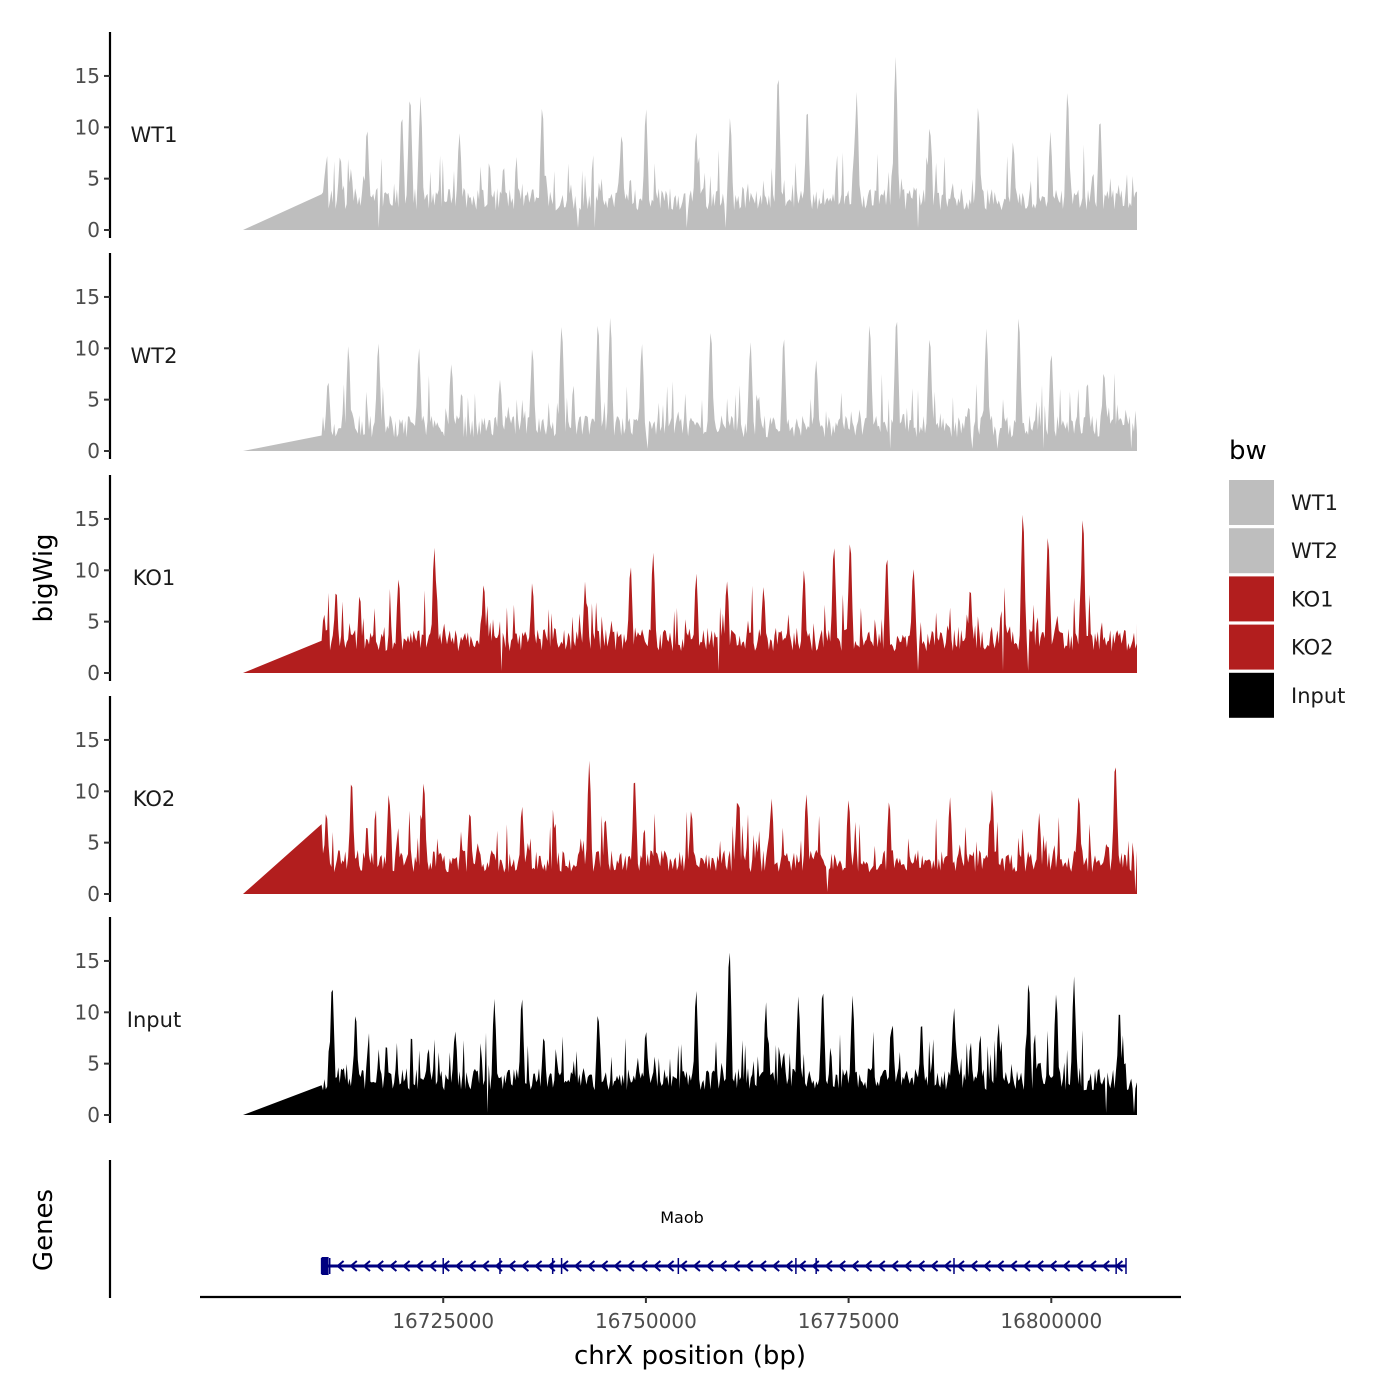 This screenshot has height=1400, width=1400. What do you see at coordinates (690, 143) in the screenshot?
I see `coverage-area-wt1` at bounding box center [690, 143].